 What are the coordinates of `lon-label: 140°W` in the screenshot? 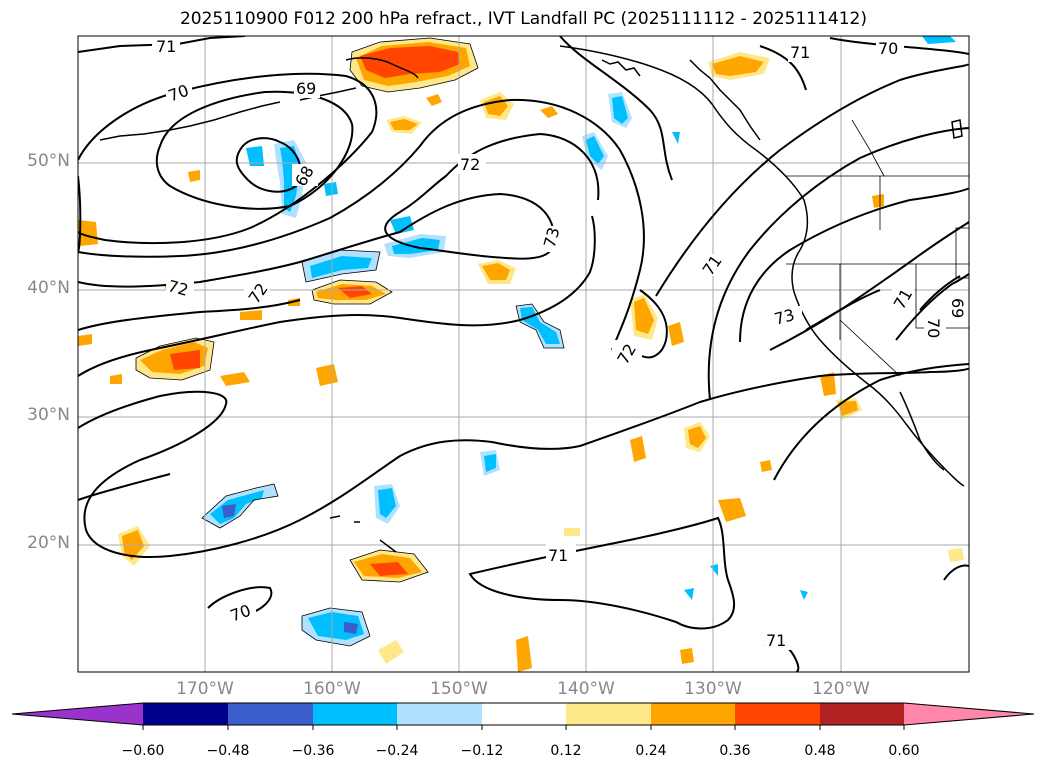 It's located at (586, 689).